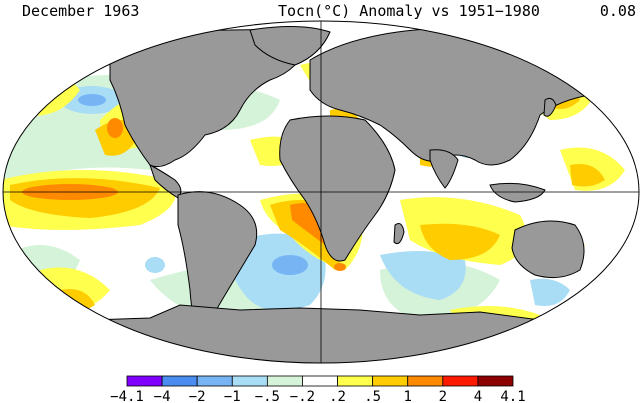  I want to click on land-north-america, so click(210, 98).